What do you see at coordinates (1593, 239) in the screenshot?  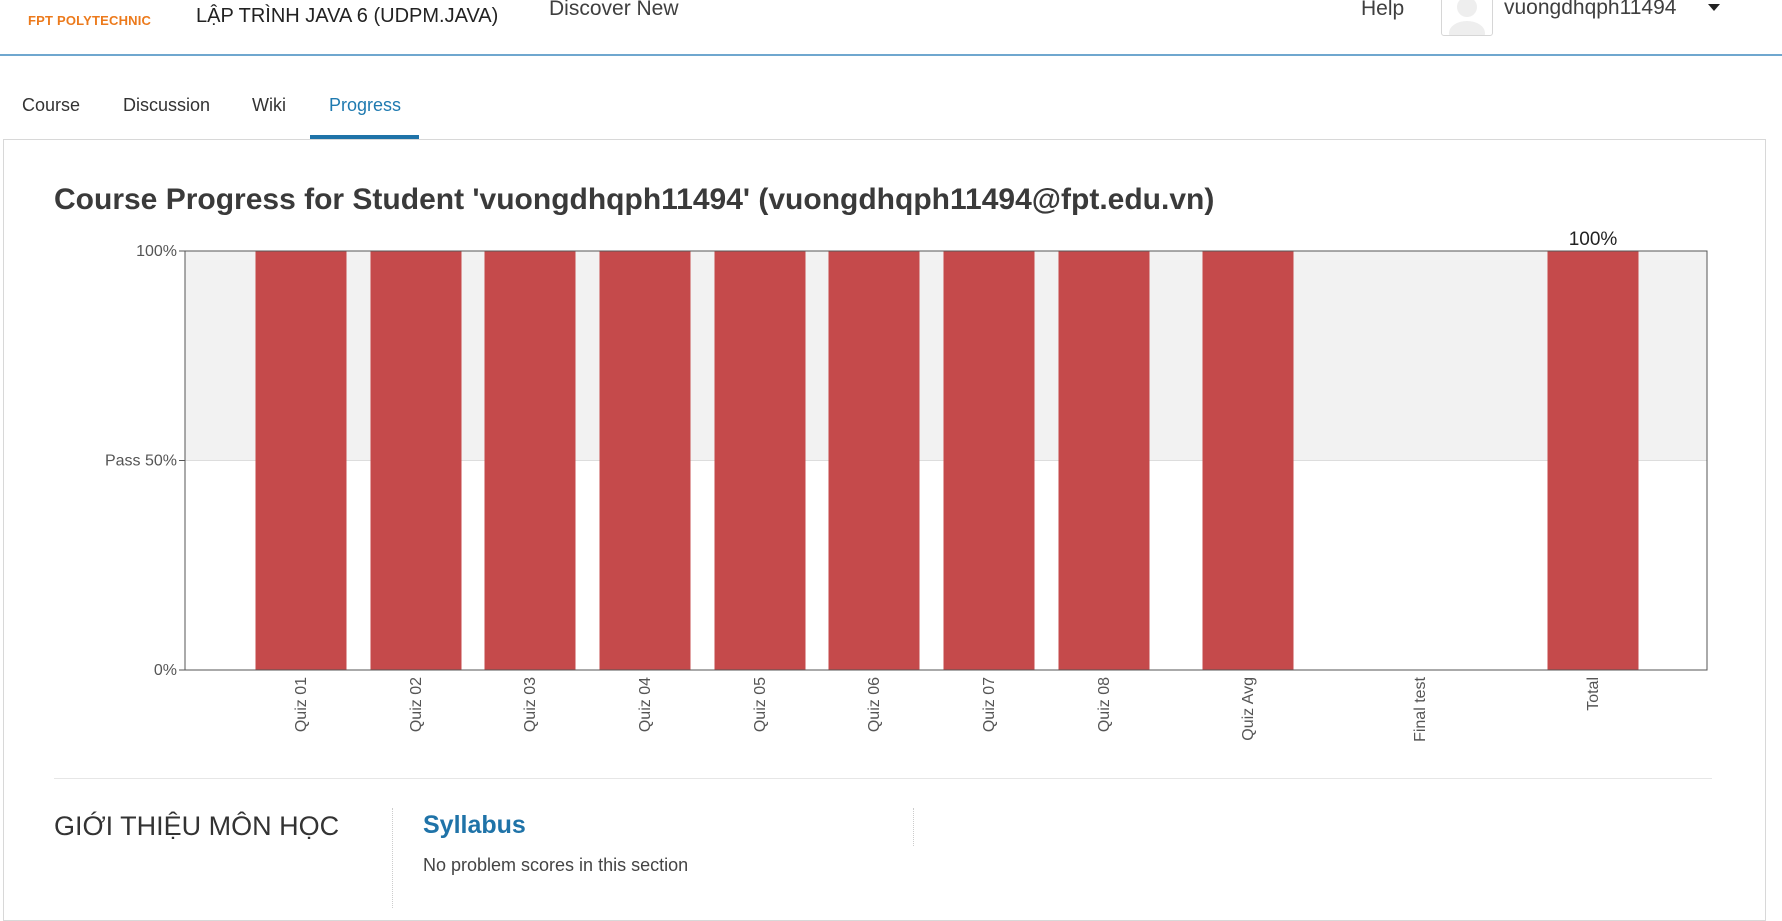 I see `data-label: 100%` at bounding box center [1593, 239].